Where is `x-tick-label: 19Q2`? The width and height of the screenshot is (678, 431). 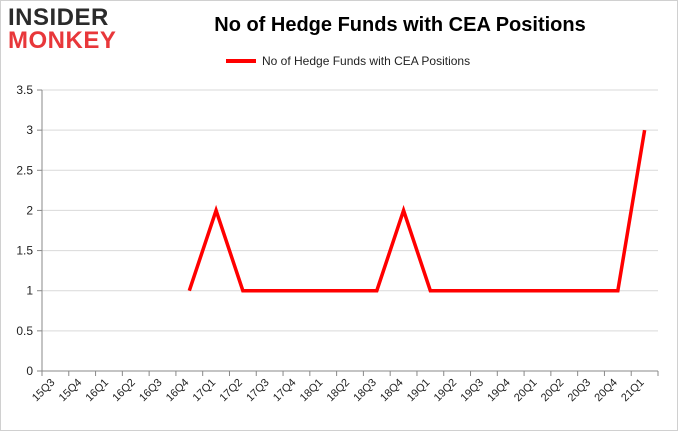 x-tick-label: 19Q2 is located at coordinates (446, 391).